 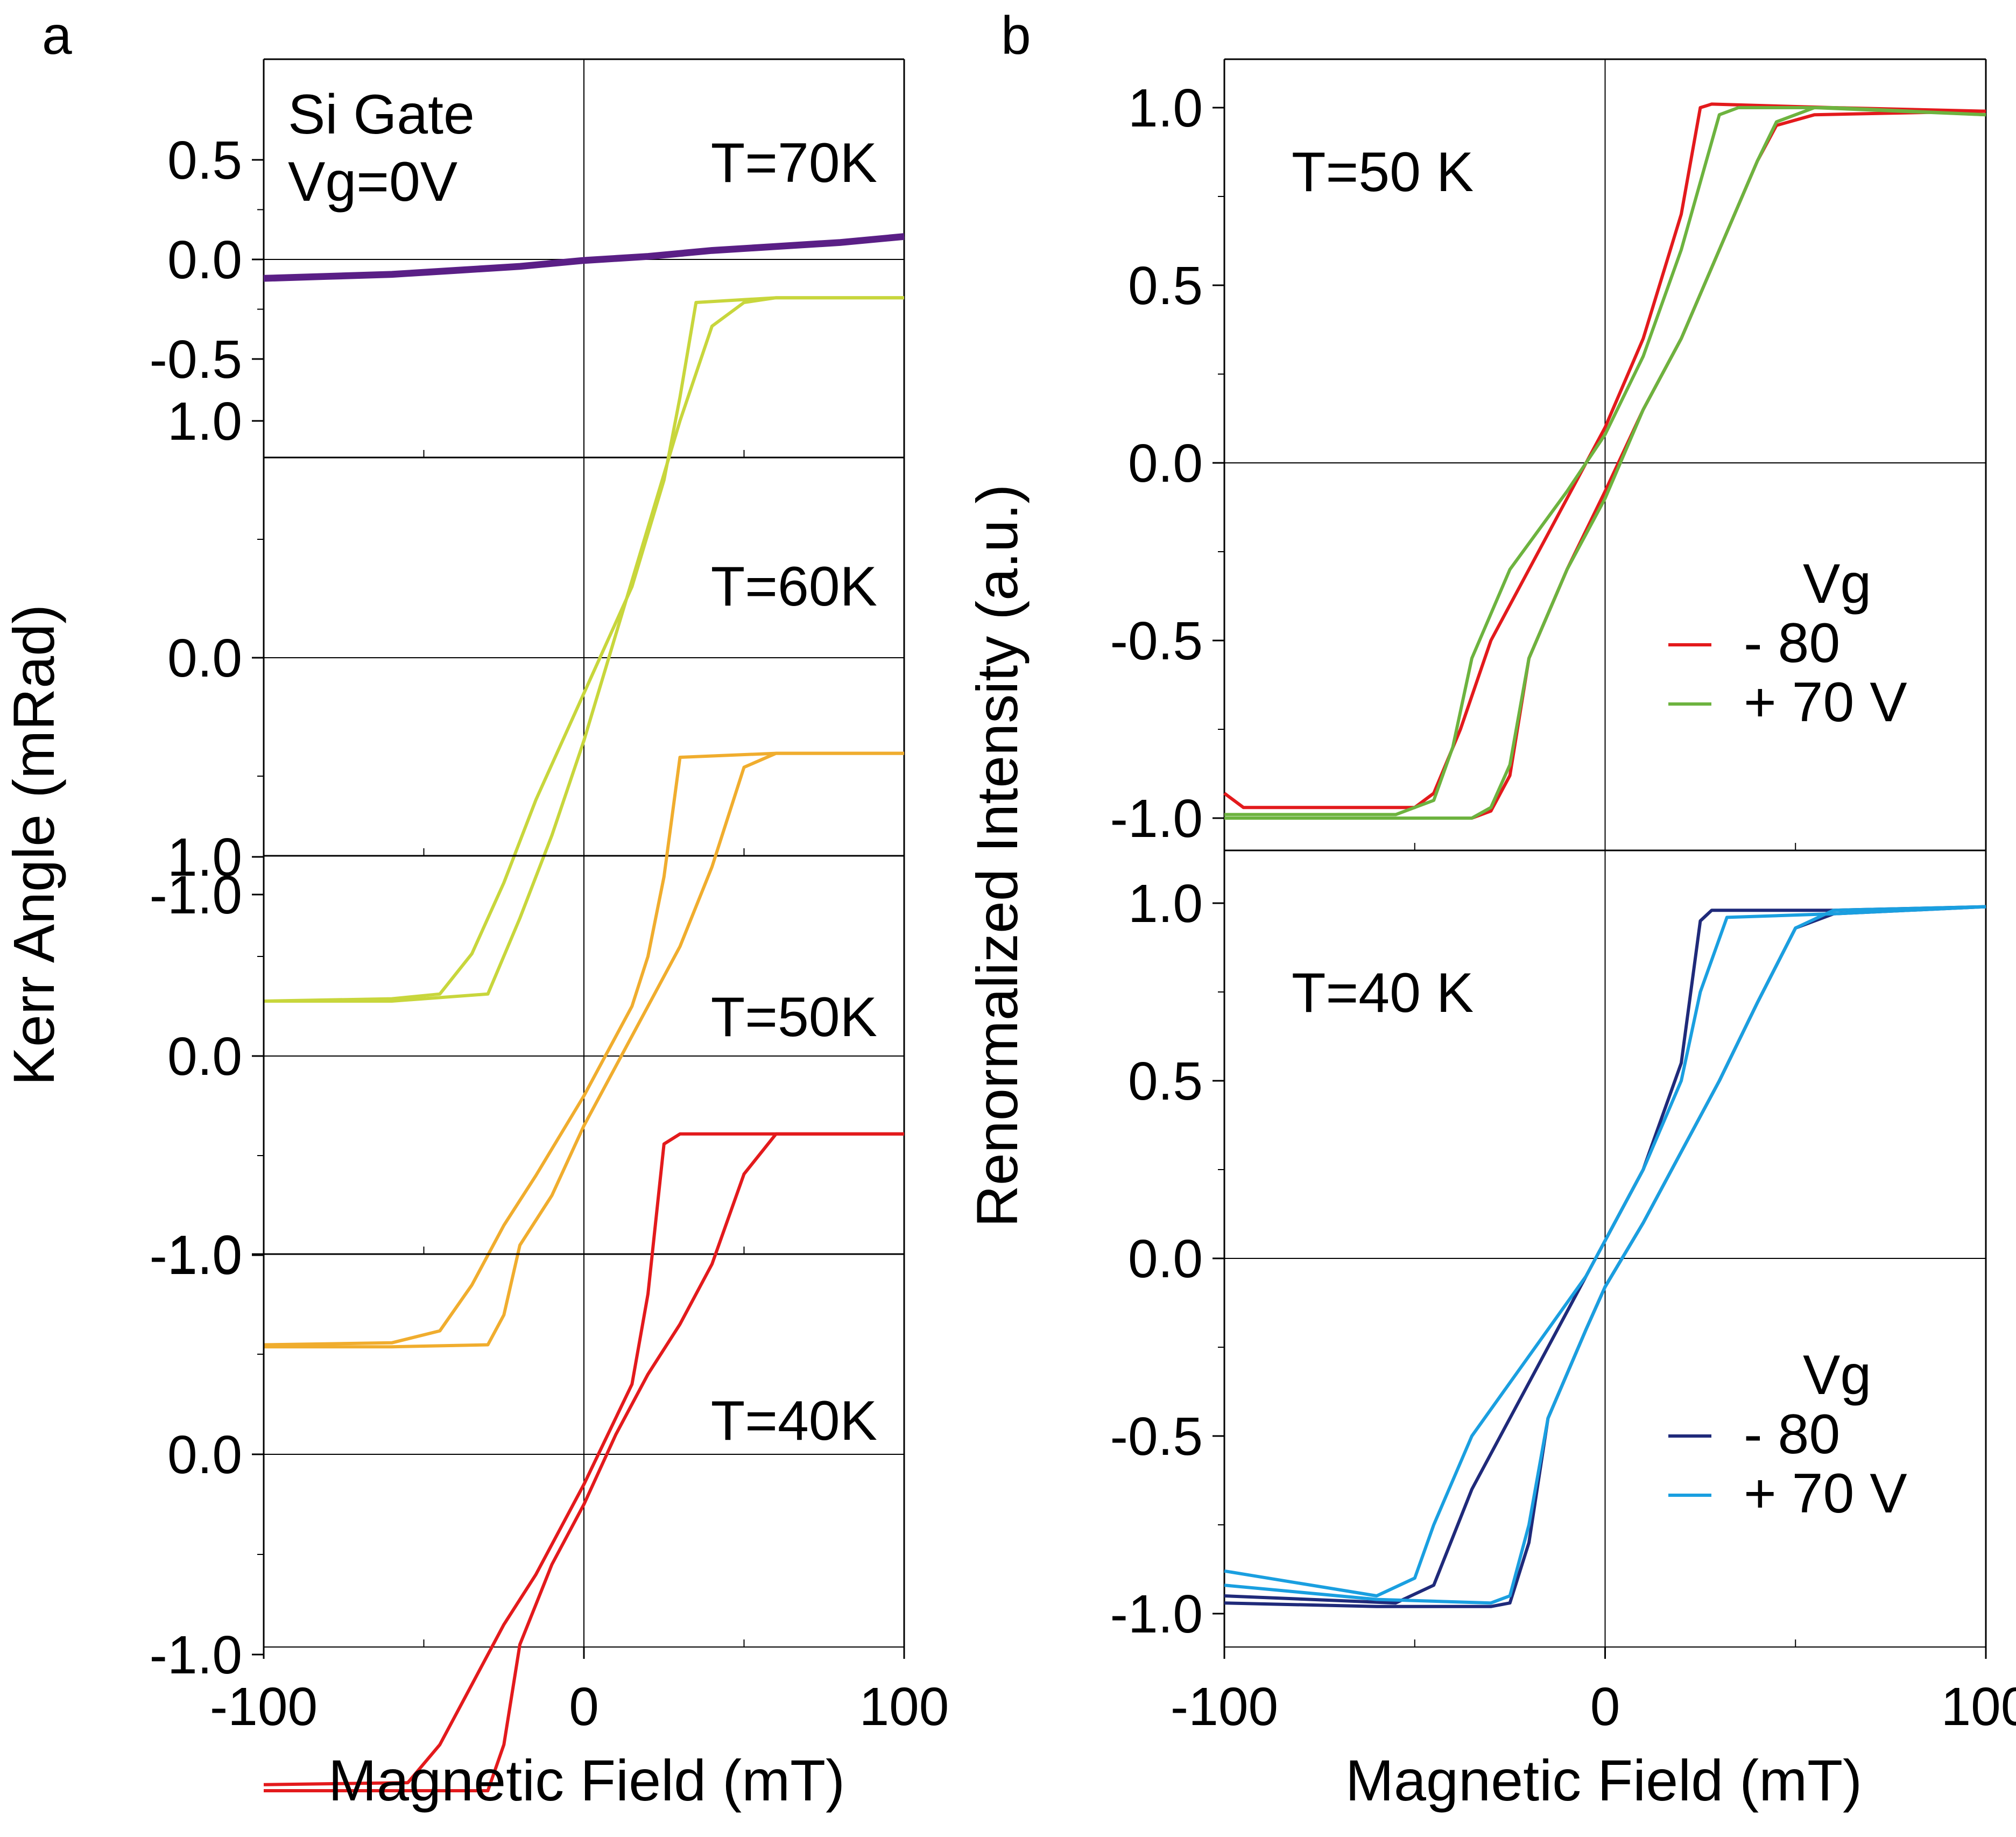 I want to click on series-line-a2-sweep-up, so click(x=583, y=649).